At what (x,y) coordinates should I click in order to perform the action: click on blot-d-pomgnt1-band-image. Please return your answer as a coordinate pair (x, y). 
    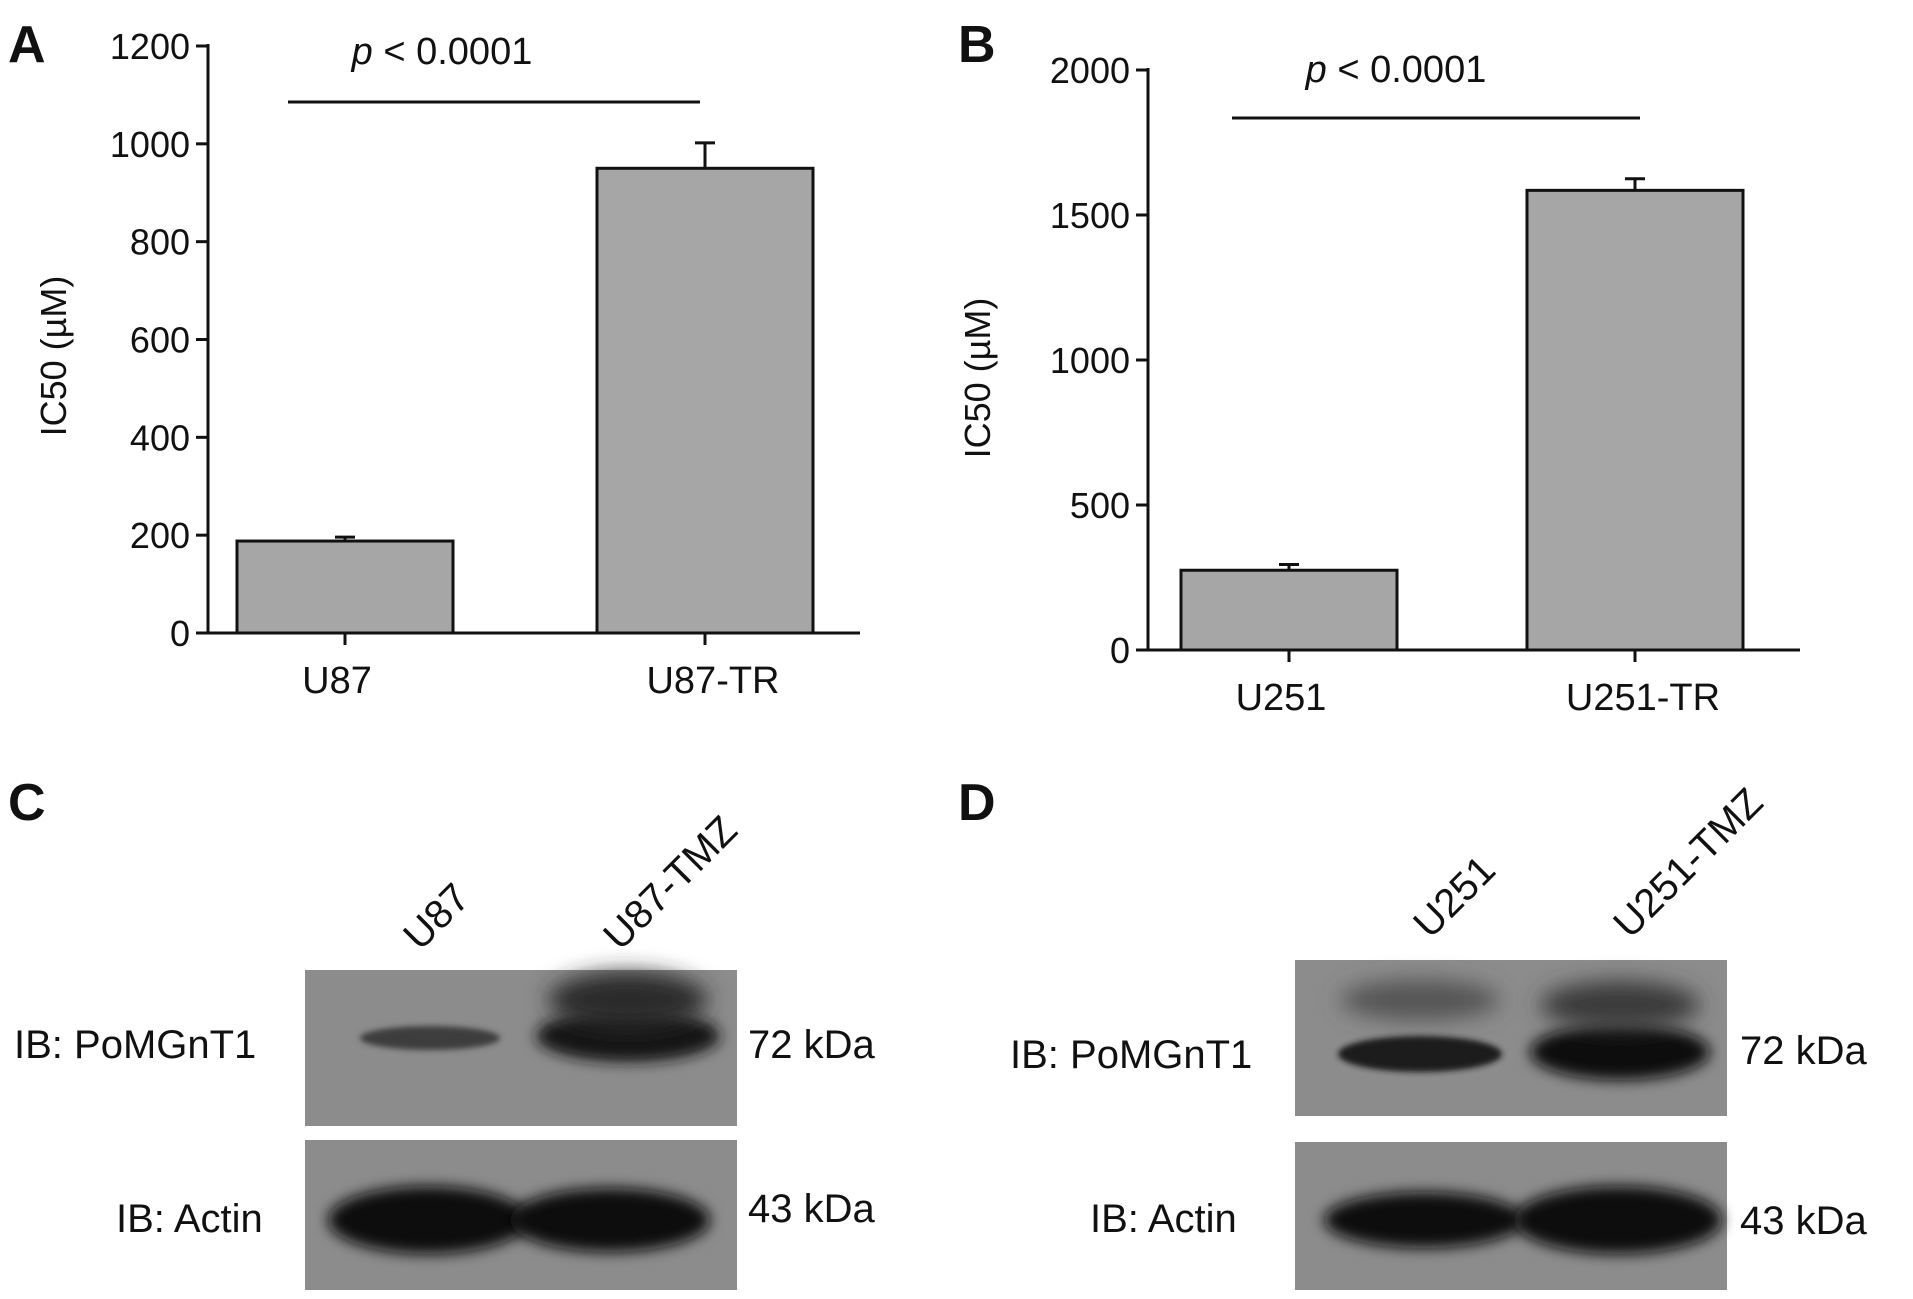
    Looking at the image, I should click on (1511, 1038).